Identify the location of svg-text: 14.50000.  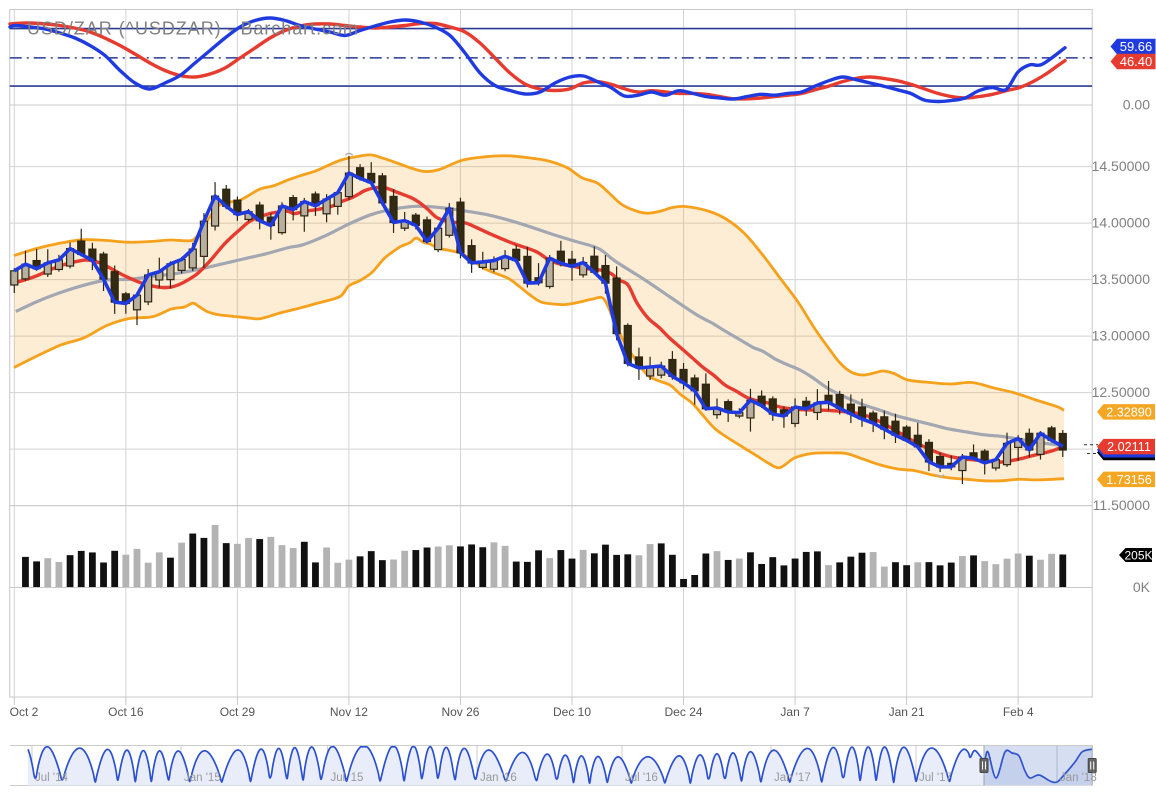
(1121, 166).